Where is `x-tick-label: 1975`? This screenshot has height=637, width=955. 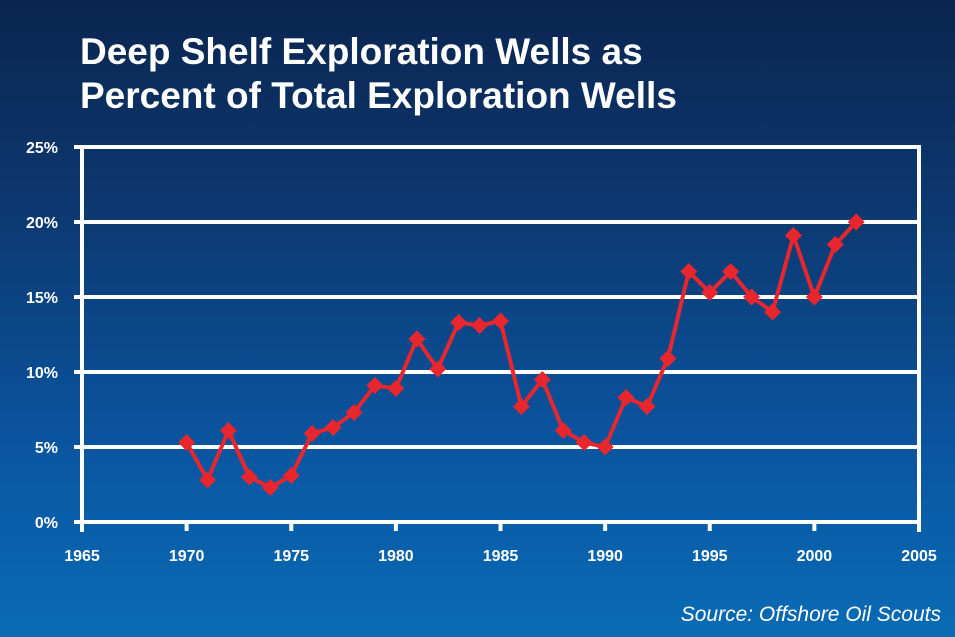 x-tick-label: 1975 is located at coordinates (291, 556).